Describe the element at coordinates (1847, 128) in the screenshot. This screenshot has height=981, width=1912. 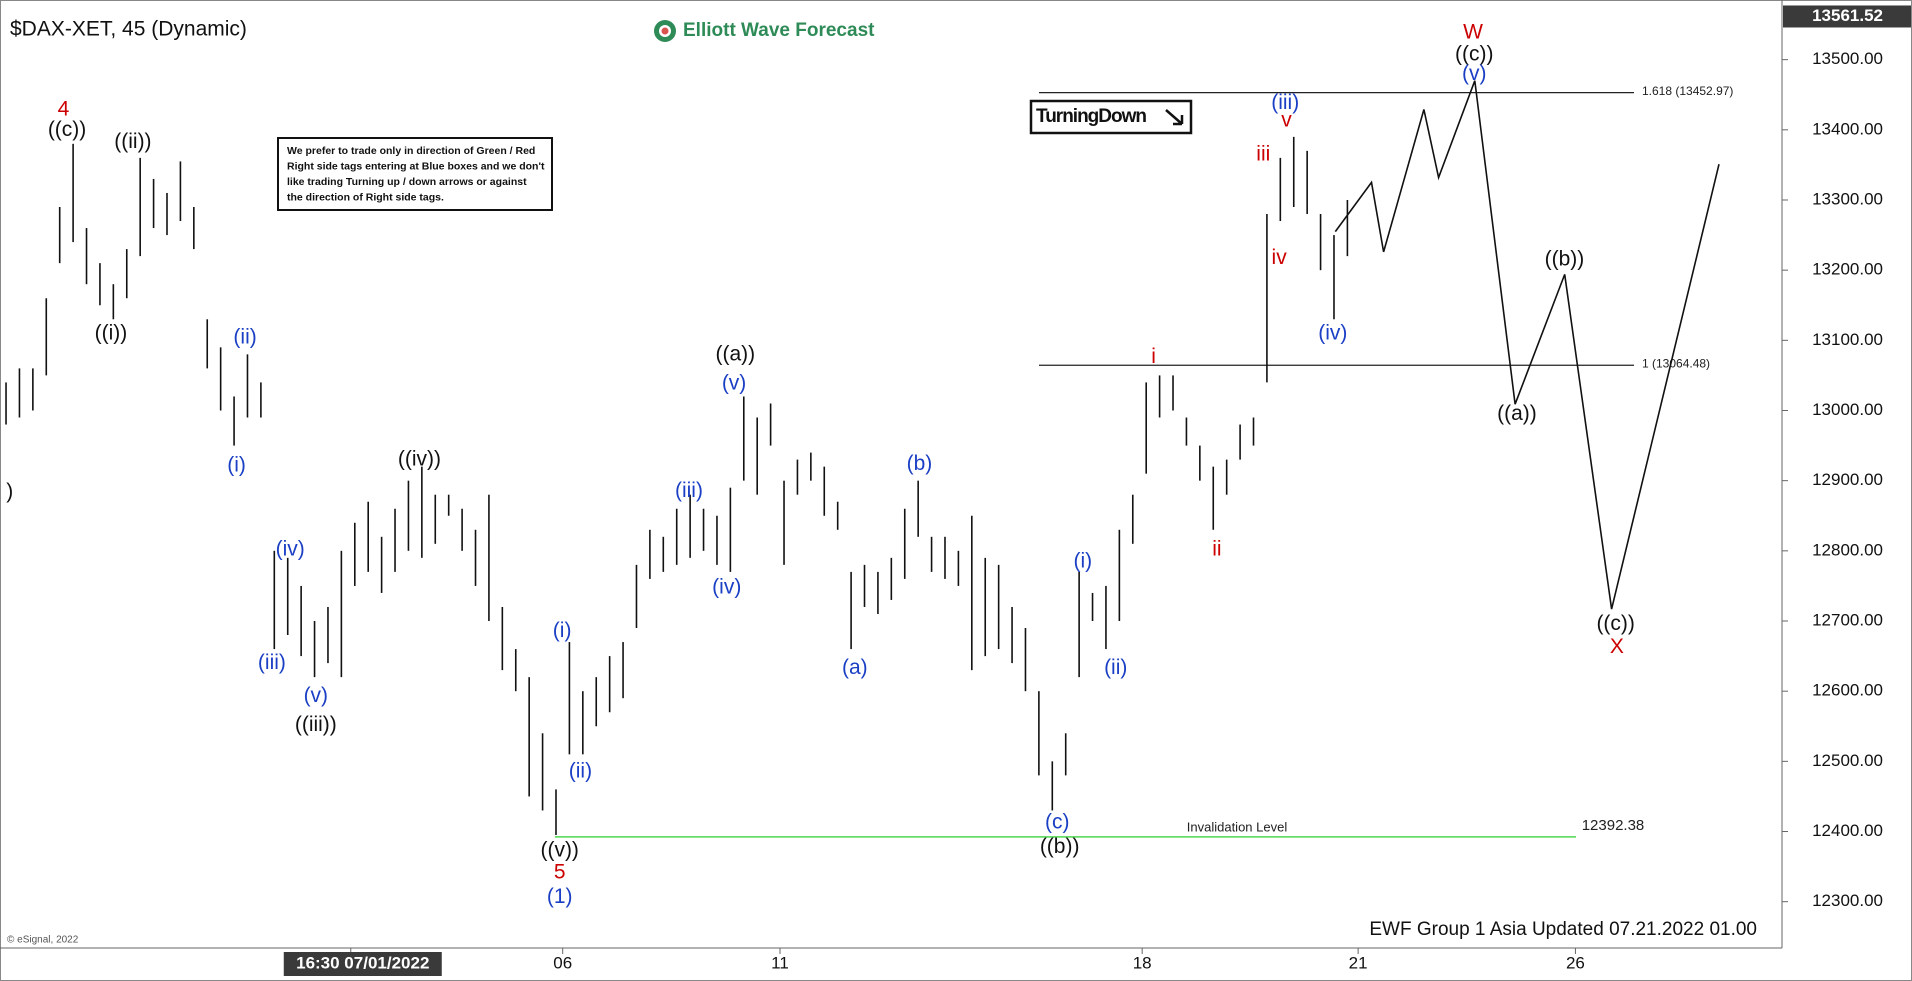
I see `y-tick-label: 13400.00` at that location.